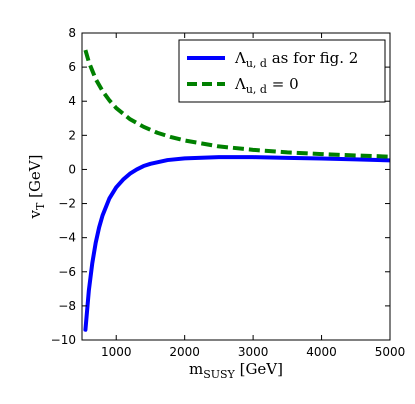 The height and width of the screenshot is (404, 415). Describe the element at coordinates (72, 67) in the screenshot. I see `y-tick-label: 6` at that location.